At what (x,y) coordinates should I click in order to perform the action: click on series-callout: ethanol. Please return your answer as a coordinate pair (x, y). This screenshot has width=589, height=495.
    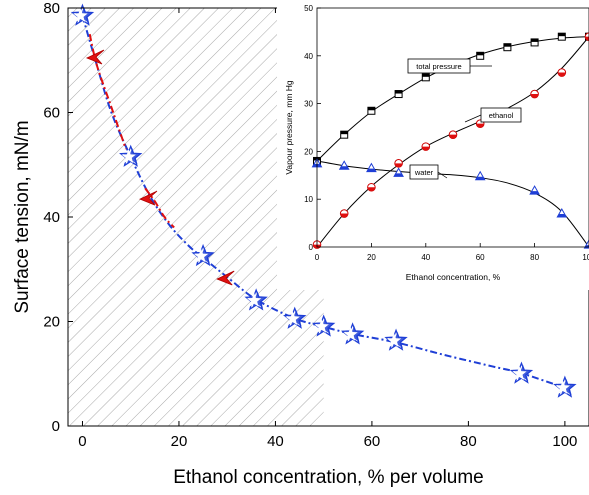
    Looking at the image, I should click on (493, 115).